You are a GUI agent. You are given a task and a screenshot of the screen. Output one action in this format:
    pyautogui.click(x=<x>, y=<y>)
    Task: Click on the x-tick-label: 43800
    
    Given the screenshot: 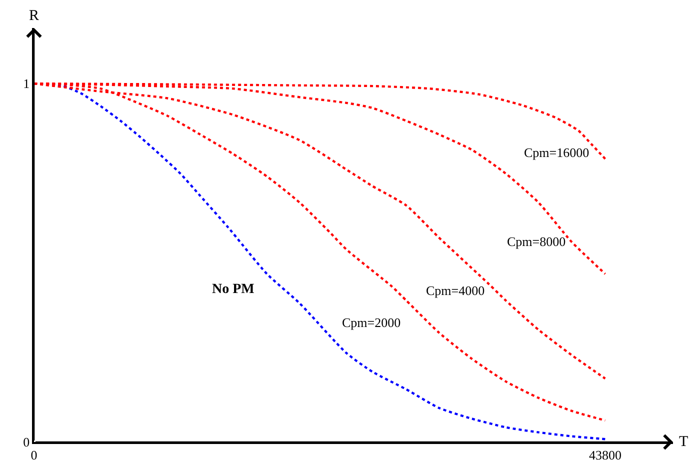 What is the action you would take?
    pyautogui.click(x=605, y=454)
    